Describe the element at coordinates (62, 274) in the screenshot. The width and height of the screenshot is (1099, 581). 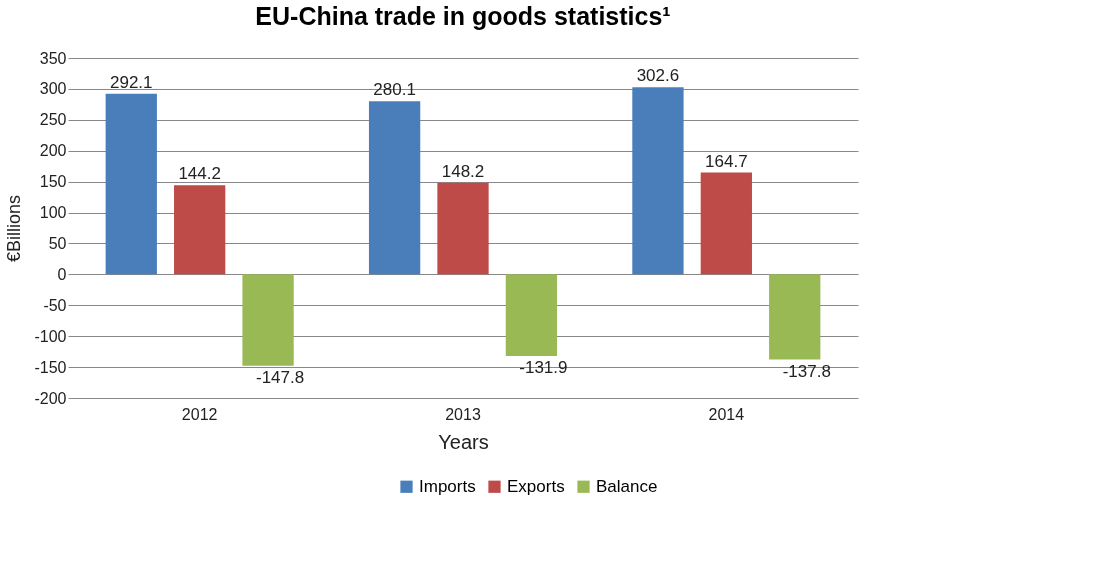
I see `y-tick-label: 0` at that location.